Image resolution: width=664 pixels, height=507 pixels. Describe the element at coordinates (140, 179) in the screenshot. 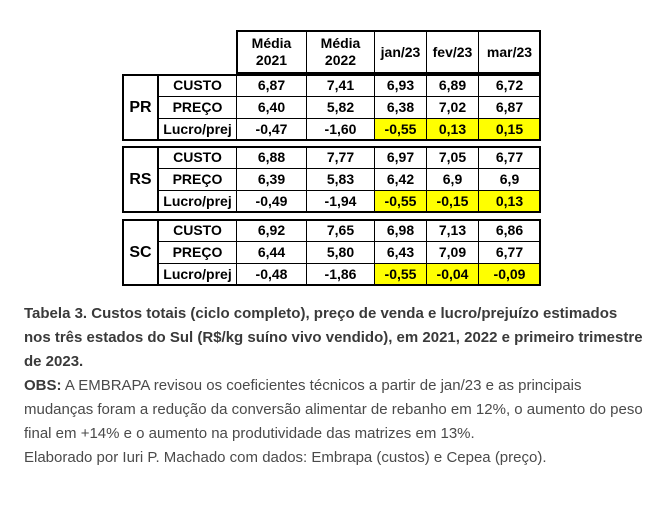

I see `state-text: RS` at that location.